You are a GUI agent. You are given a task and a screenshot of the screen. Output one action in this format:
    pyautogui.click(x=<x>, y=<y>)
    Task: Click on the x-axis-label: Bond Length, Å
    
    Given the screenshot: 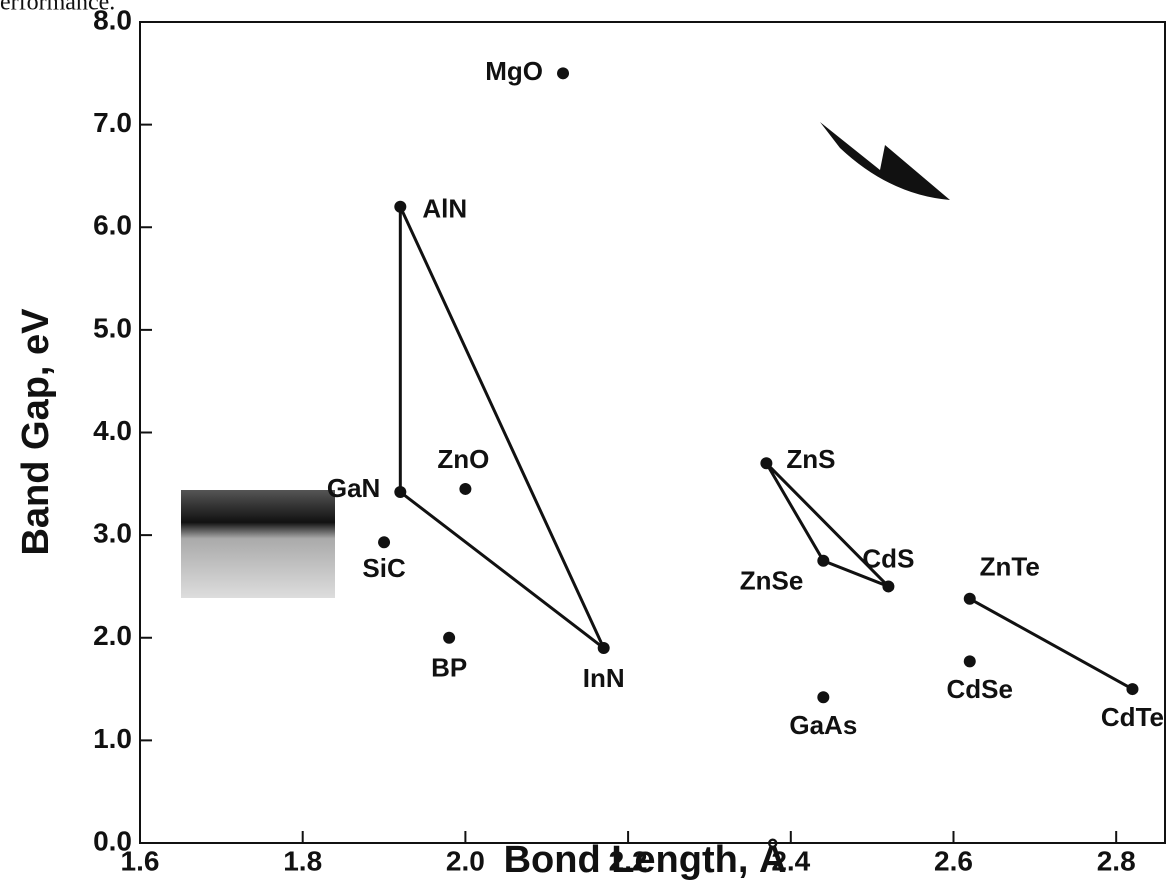 What is the action you would take?
    pyautogui.click(x=645, y=859)
    